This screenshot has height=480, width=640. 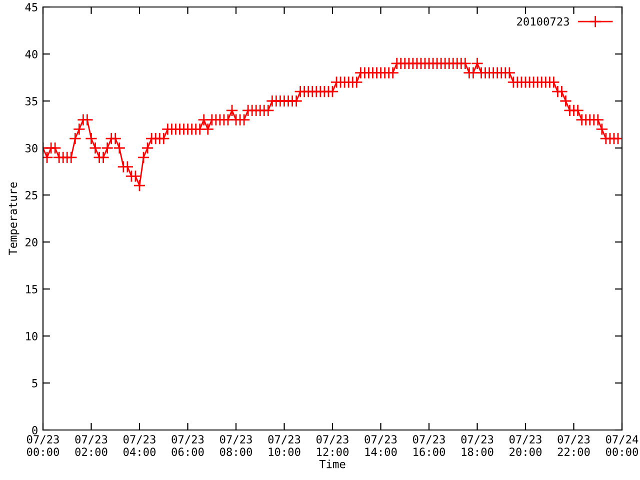 I want to click on y-tick-label: 30, so click(x=32, y=148).